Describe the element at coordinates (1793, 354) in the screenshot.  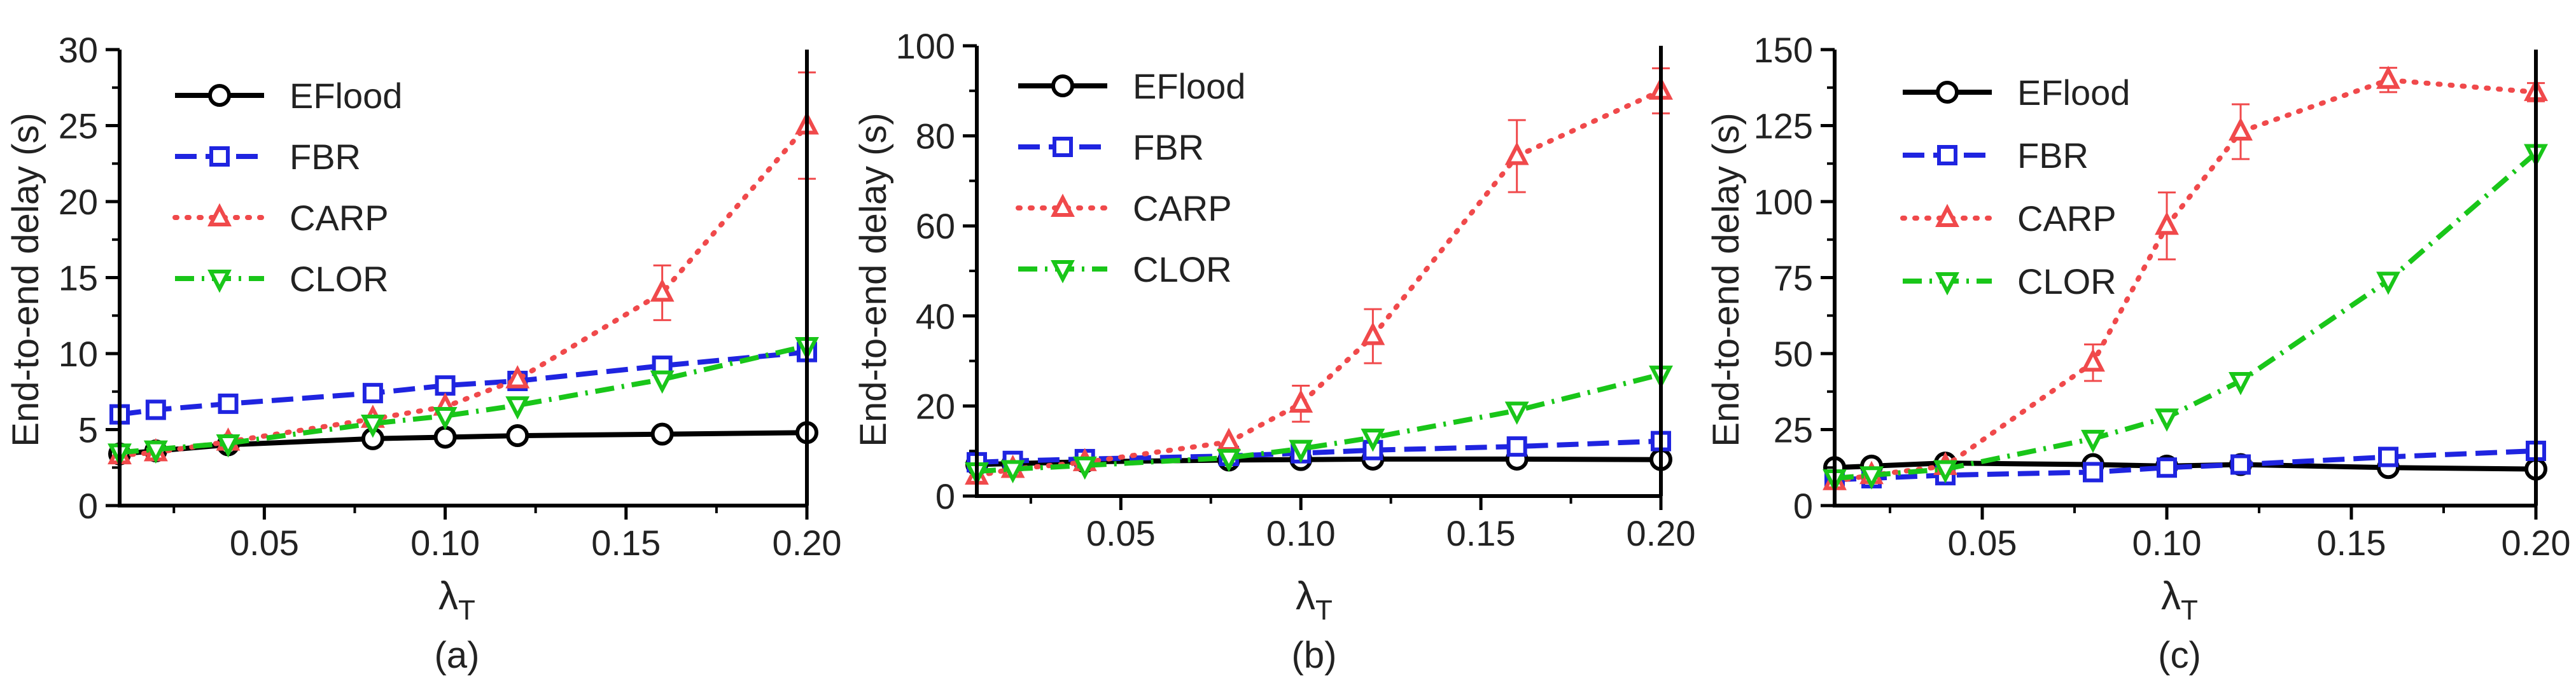
I see `y-tick-label: 50` at that location.